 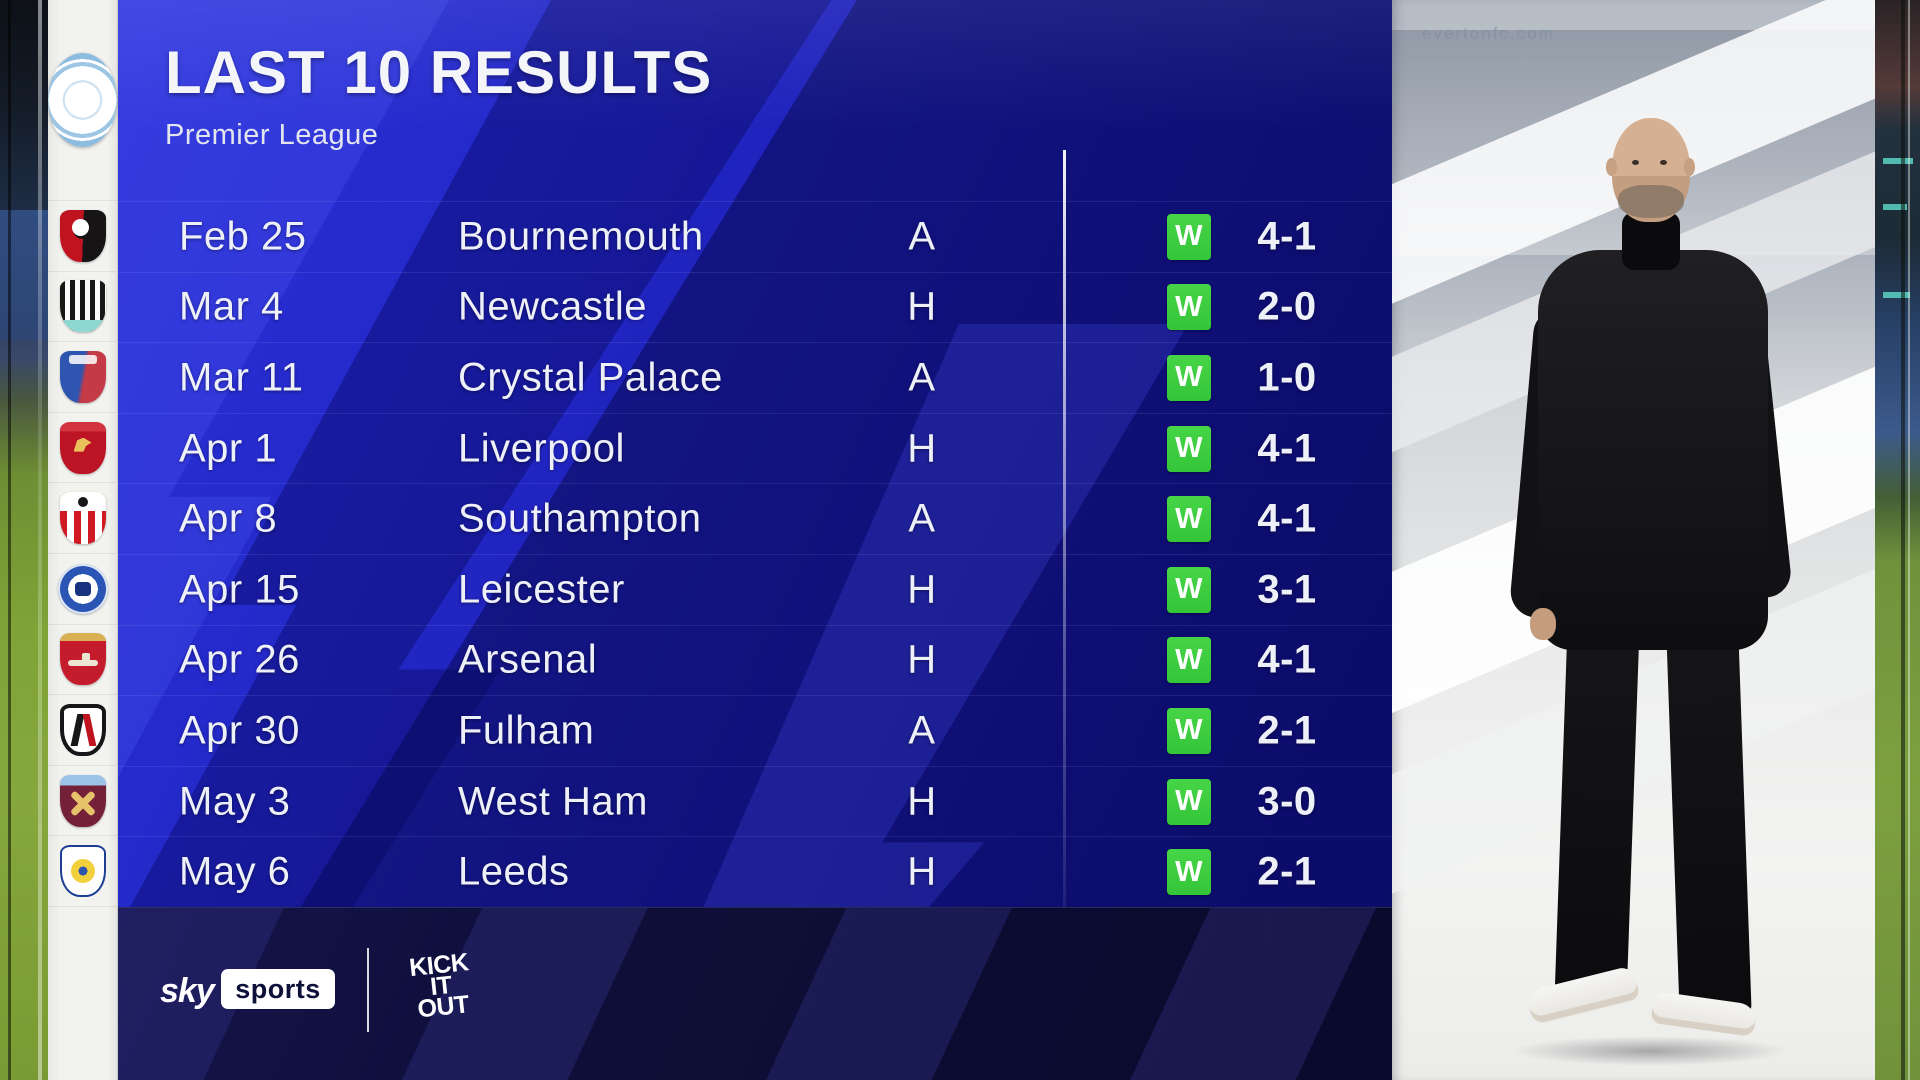 What do you see at coordinates (82, 518) in the screenshot?
I see `southampton-crest-icon` at bounding box center [82, 518].